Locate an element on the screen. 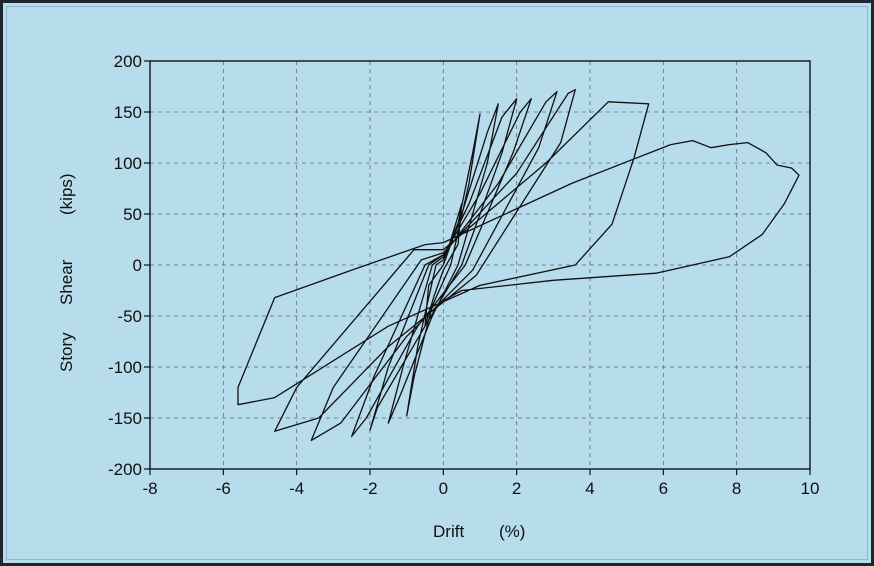  y-tick-label: 150 is located at coordinates (128, 112).